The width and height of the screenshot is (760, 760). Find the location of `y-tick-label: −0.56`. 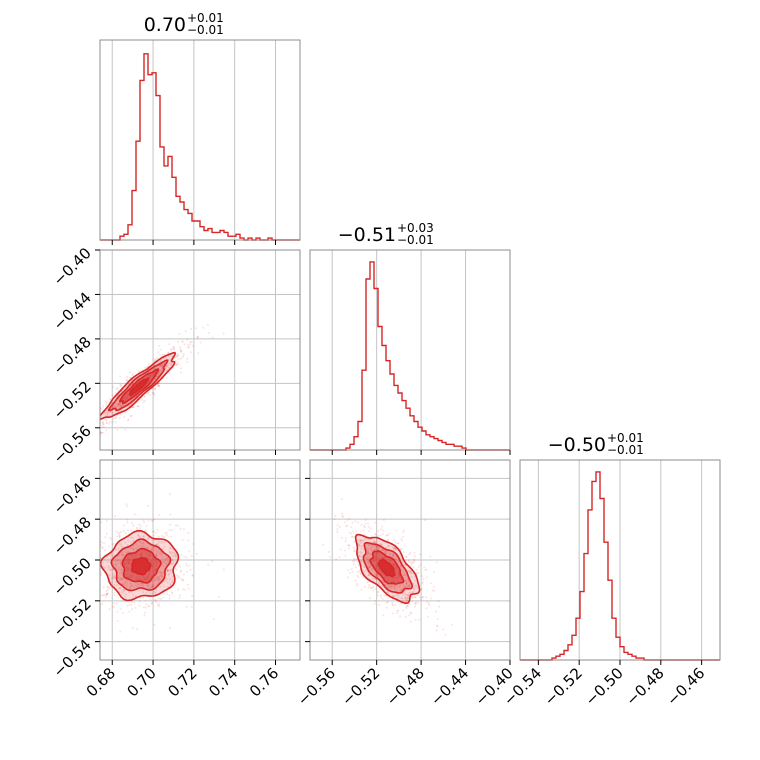

y-tick-label: −0.56 is located at coordinates (72, 444).